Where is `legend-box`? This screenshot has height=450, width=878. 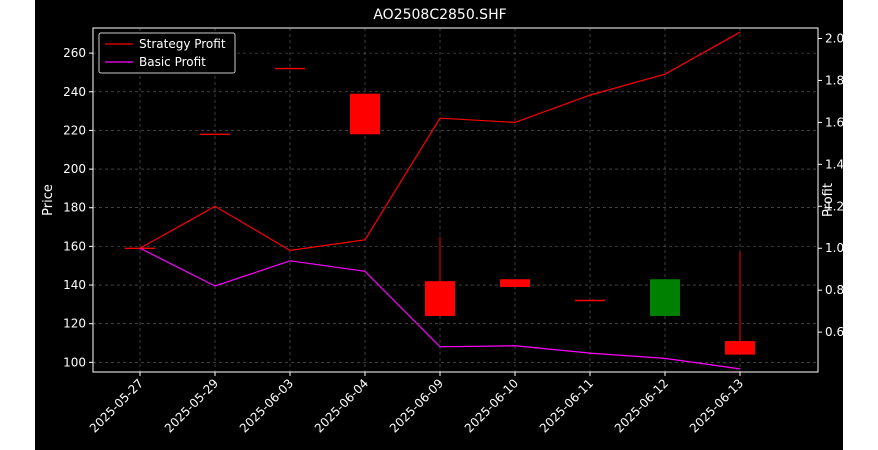 legend-box is located at coordinates (167, 53).